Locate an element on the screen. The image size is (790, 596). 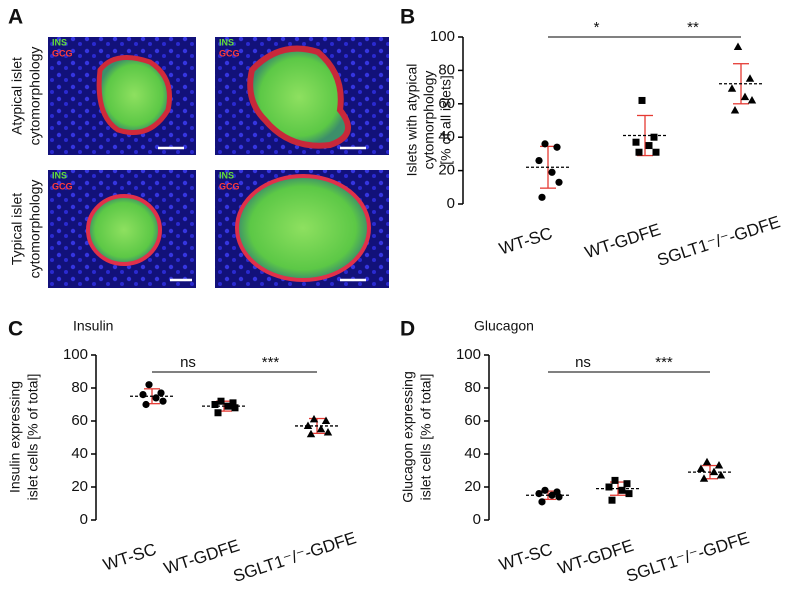
panel-letter: A is located at coordinates (15, 17).